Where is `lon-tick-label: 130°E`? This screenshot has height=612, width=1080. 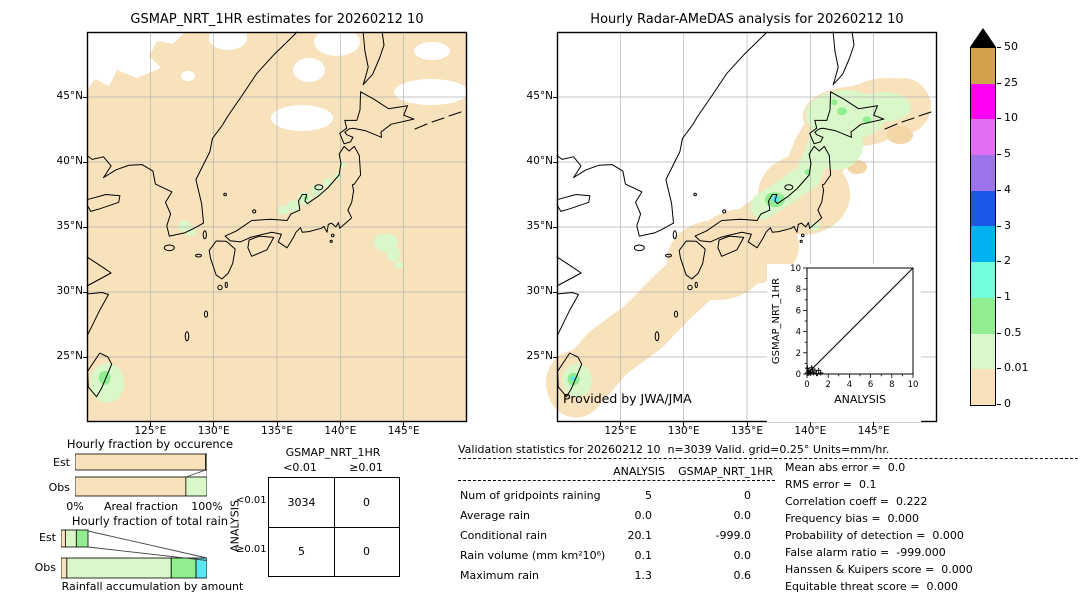 lon-tick-label: 130°E is located at coordinates (213, 431).